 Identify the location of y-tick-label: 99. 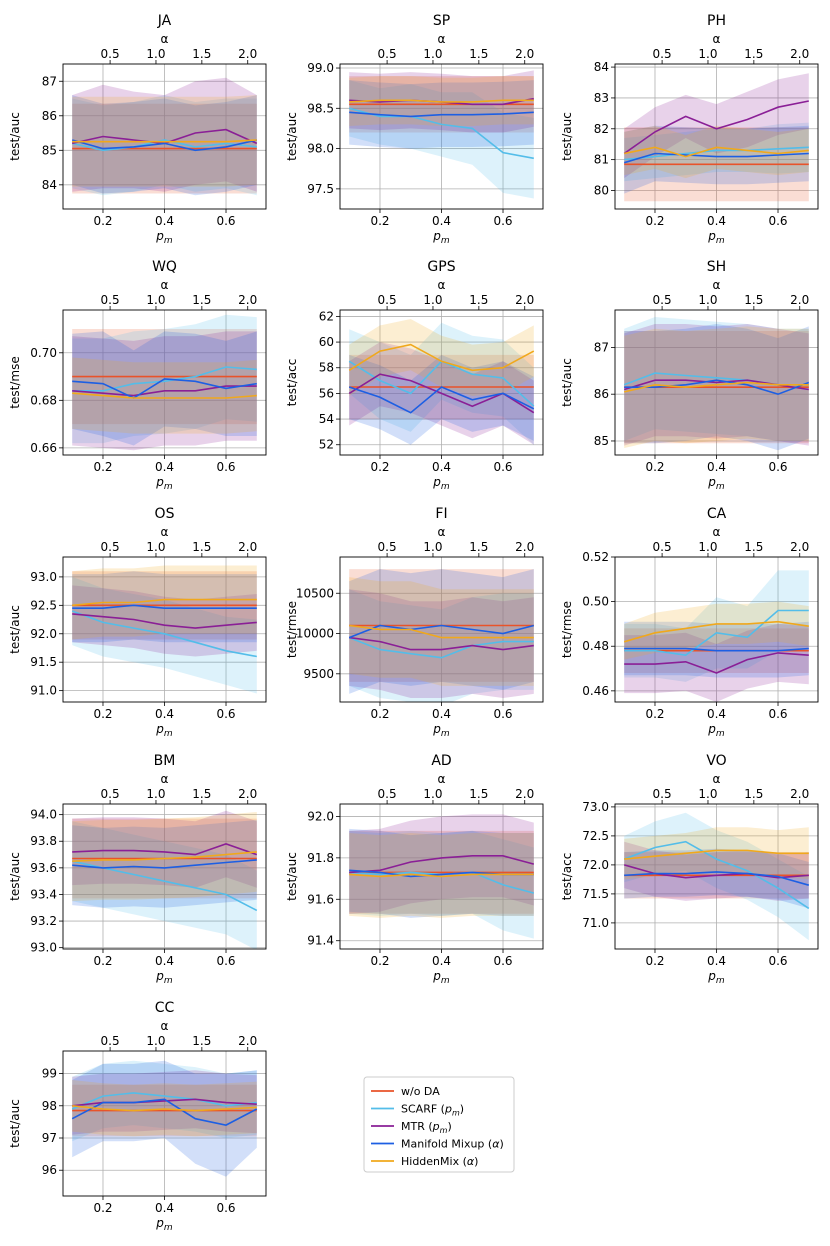
(49, 1074).